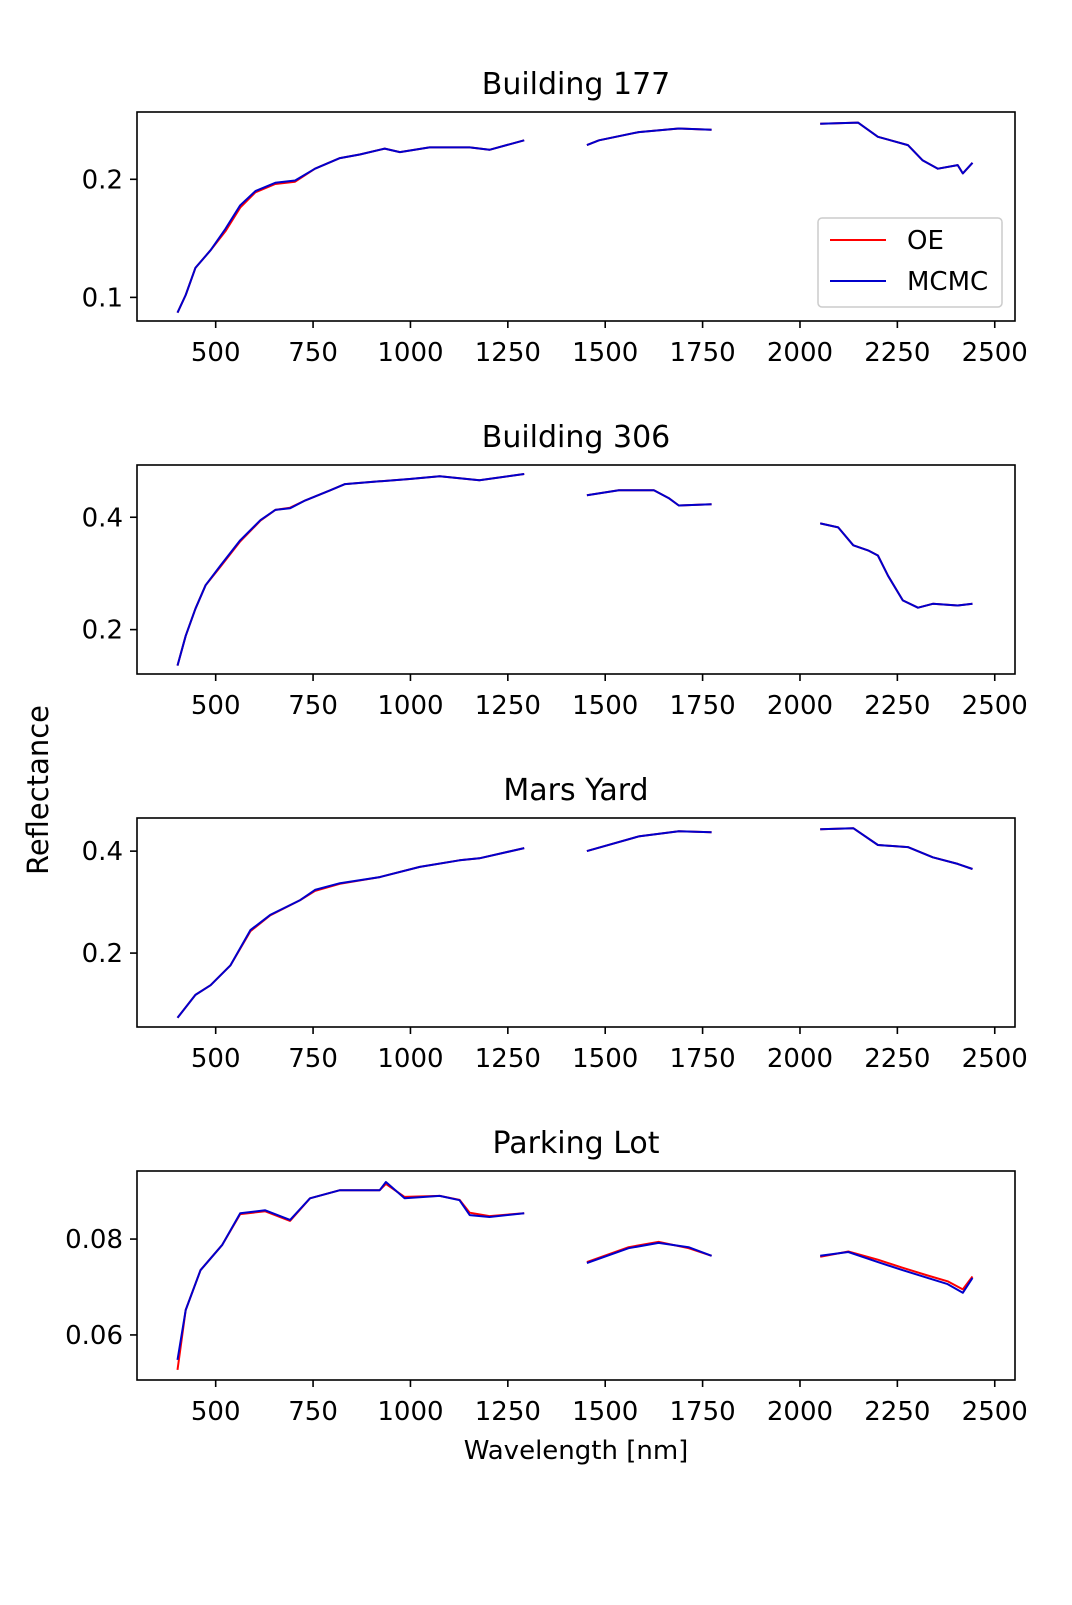 This screenshot has height=1605, width=1072. What do you see at coordinates (38, 790) in the screenshot?
I see `y-axis-label: Reflectance` at bounding box center [38, 790].